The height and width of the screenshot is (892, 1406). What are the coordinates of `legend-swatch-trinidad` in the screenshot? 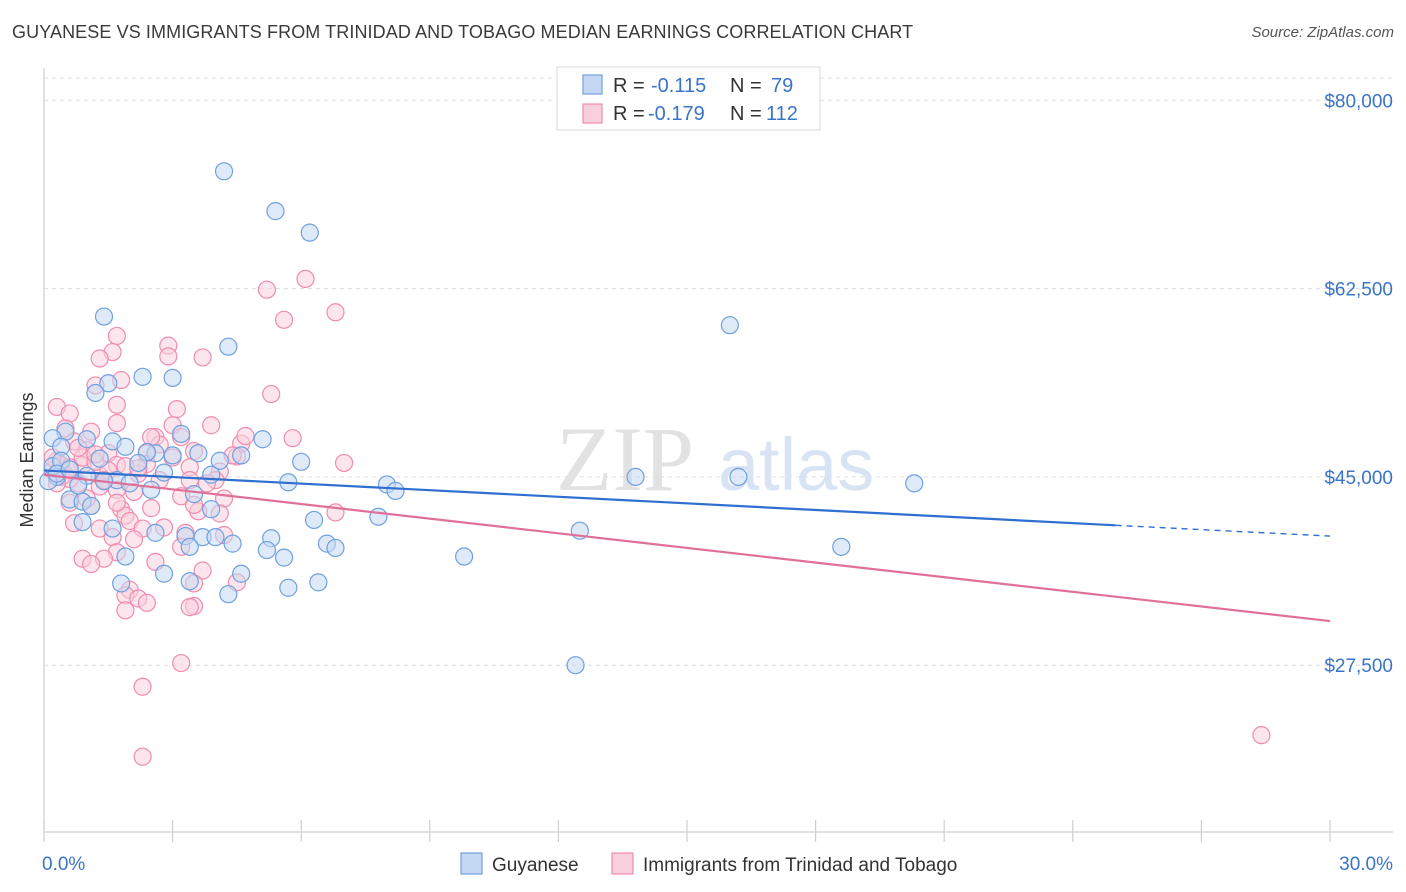 It's located at (592, 113).